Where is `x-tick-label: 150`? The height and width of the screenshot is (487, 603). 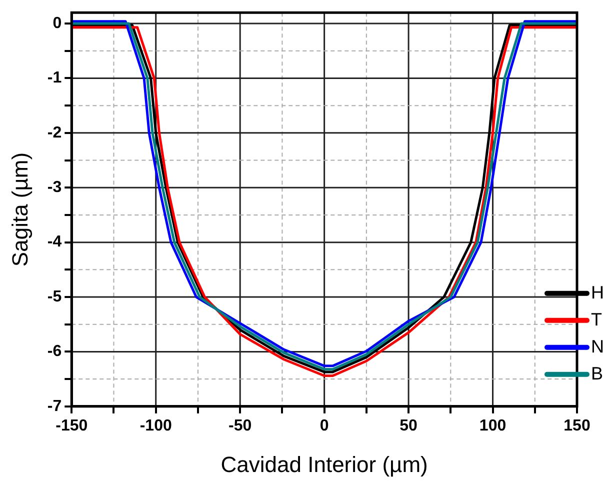
x-tick-label: 150 is located at coordinates (577, 425).